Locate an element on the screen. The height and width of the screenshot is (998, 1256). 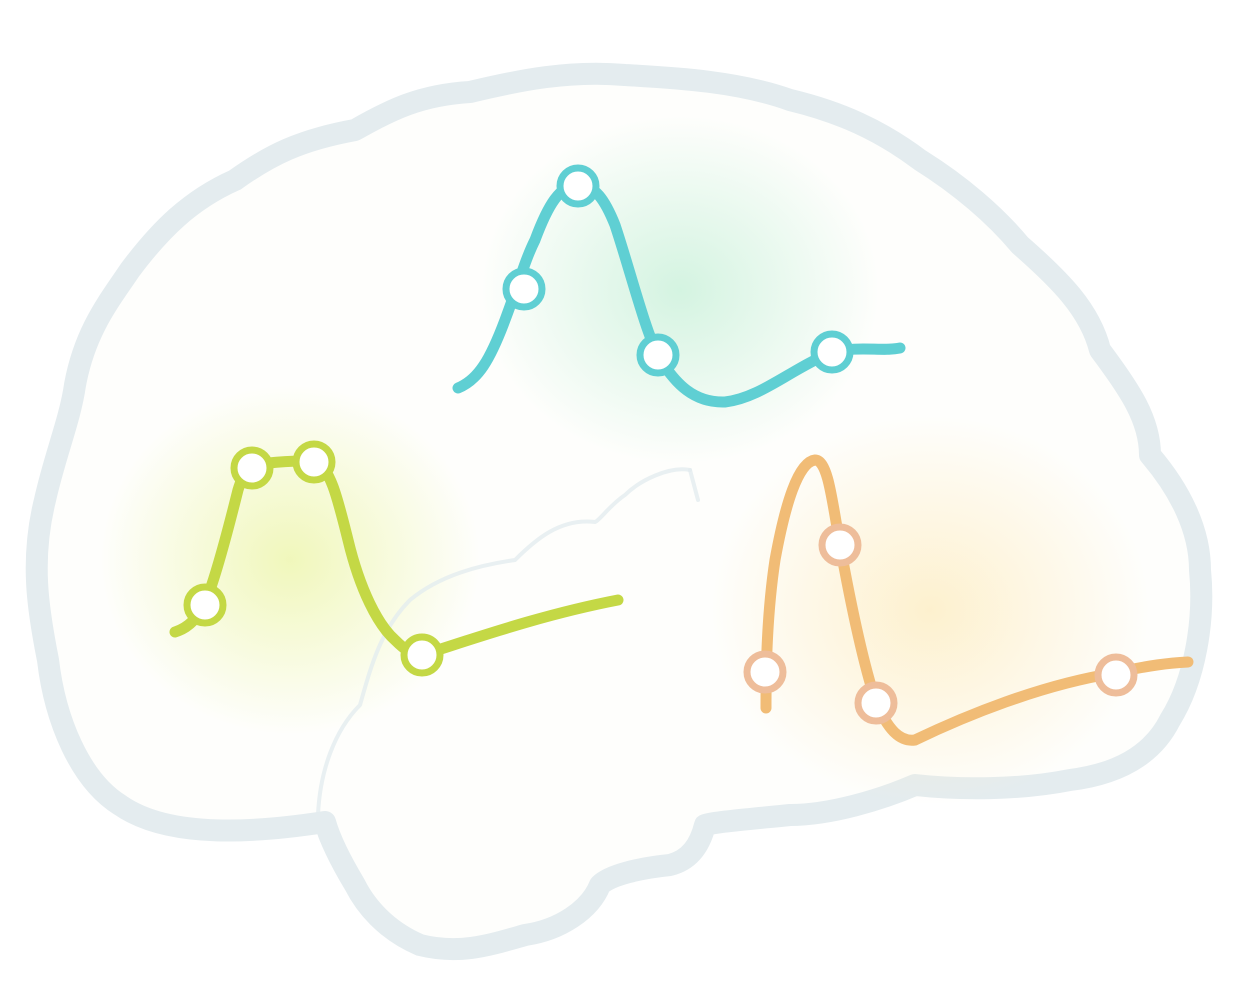
temporal-lobe-outline is located at coordinates (503, 657).